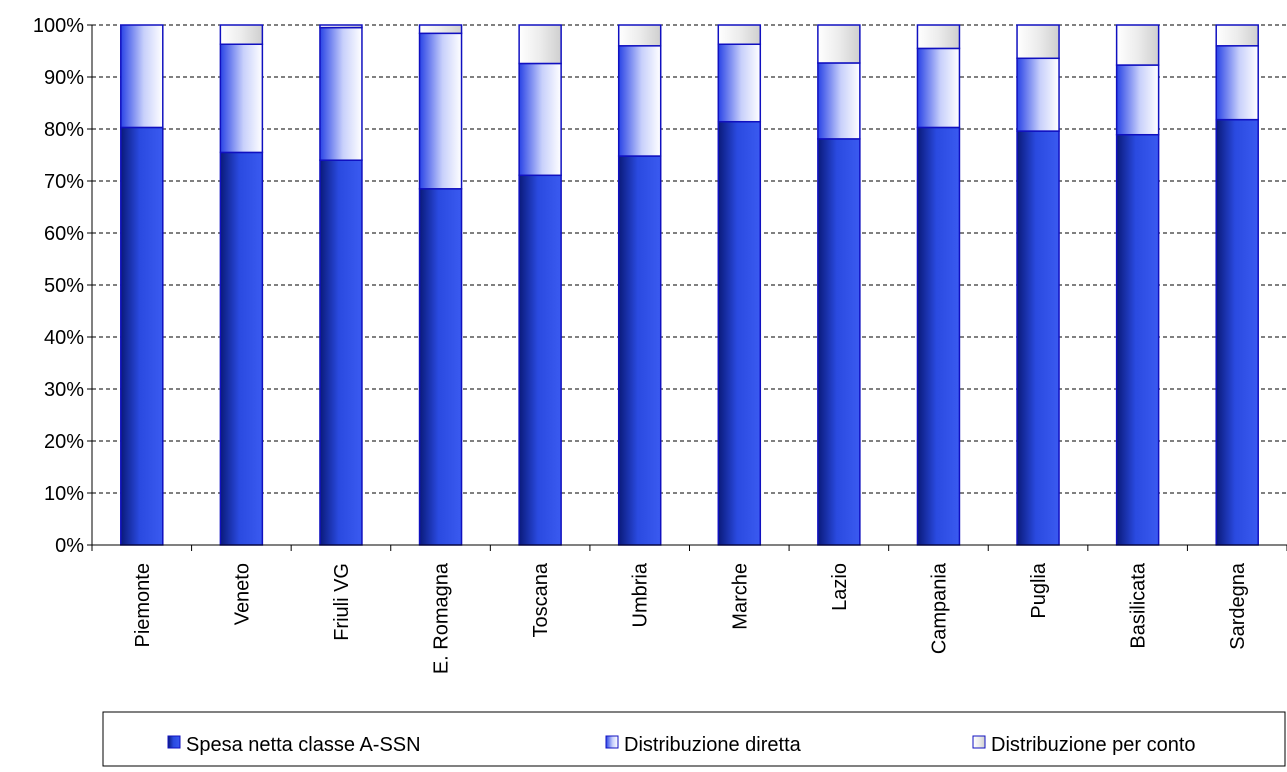  I want to click on x-category-label: Campania, so click(939, 608).